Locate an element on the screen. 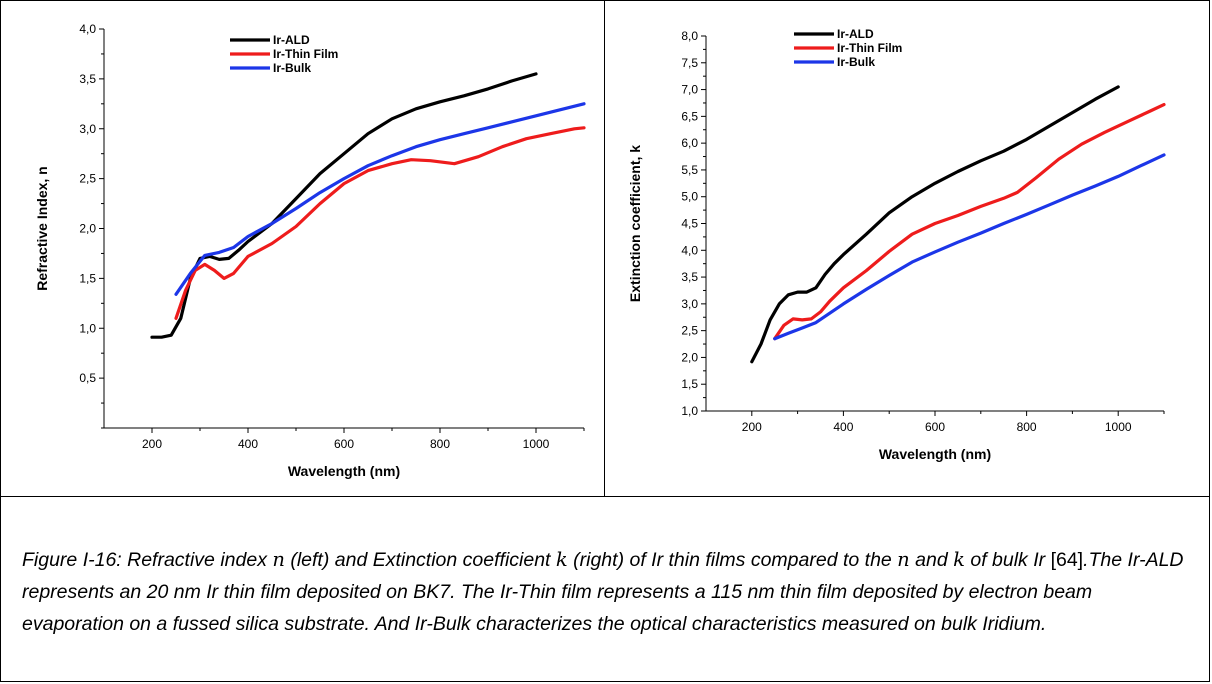 The image size is (1212, 684). table-row-divider is located at coordinates (605, 496).